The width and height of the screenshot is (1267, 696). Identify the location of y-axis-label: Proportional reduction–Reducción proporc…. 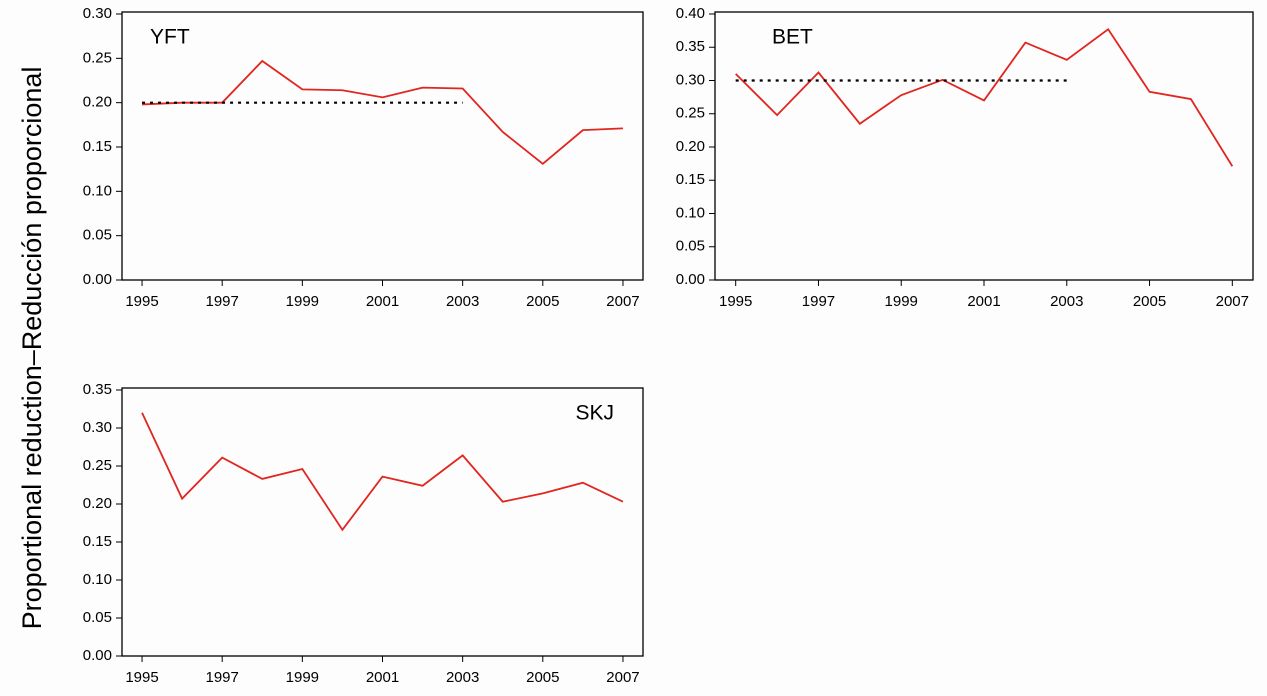
(32, 348).